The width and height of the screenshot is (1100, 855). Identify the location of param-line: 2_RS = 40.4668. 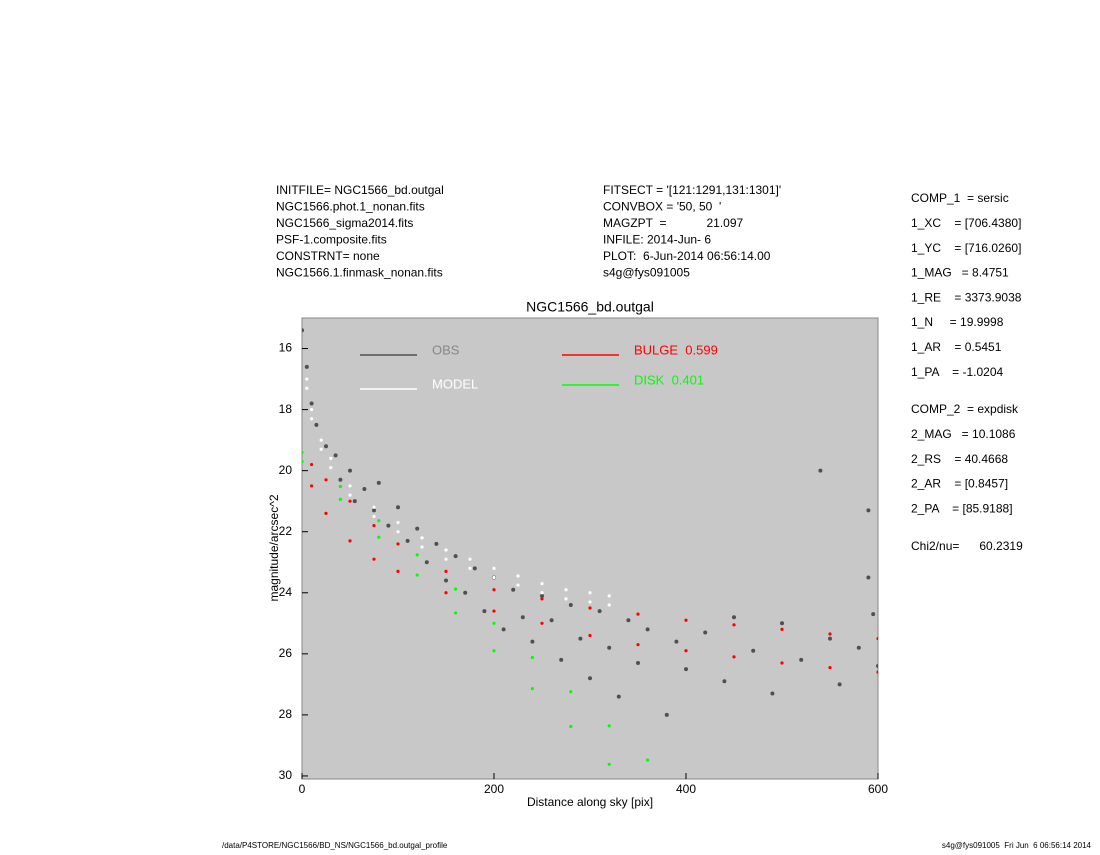
(959, 459).